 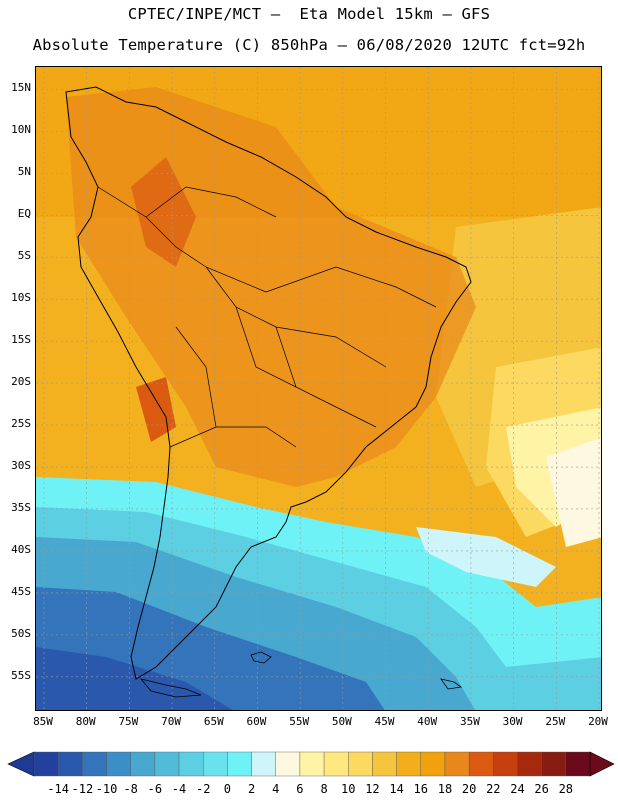 I want to click on lat-tick-label: 50S, so click(x=21, y=633).